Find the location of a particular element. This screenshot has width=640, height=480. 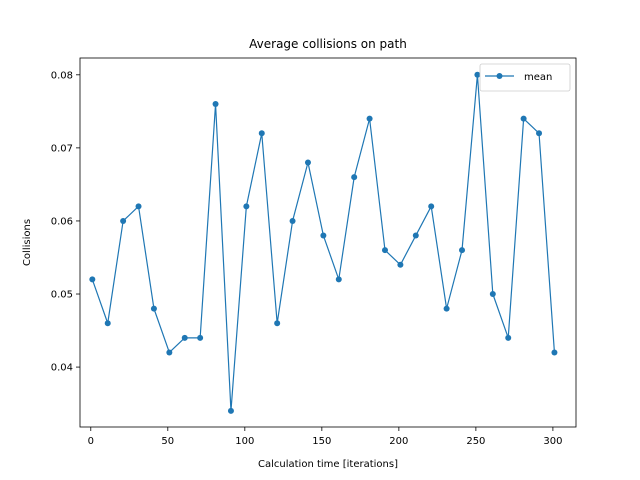

legend-marker-mean is located at coordinates (499, 76).